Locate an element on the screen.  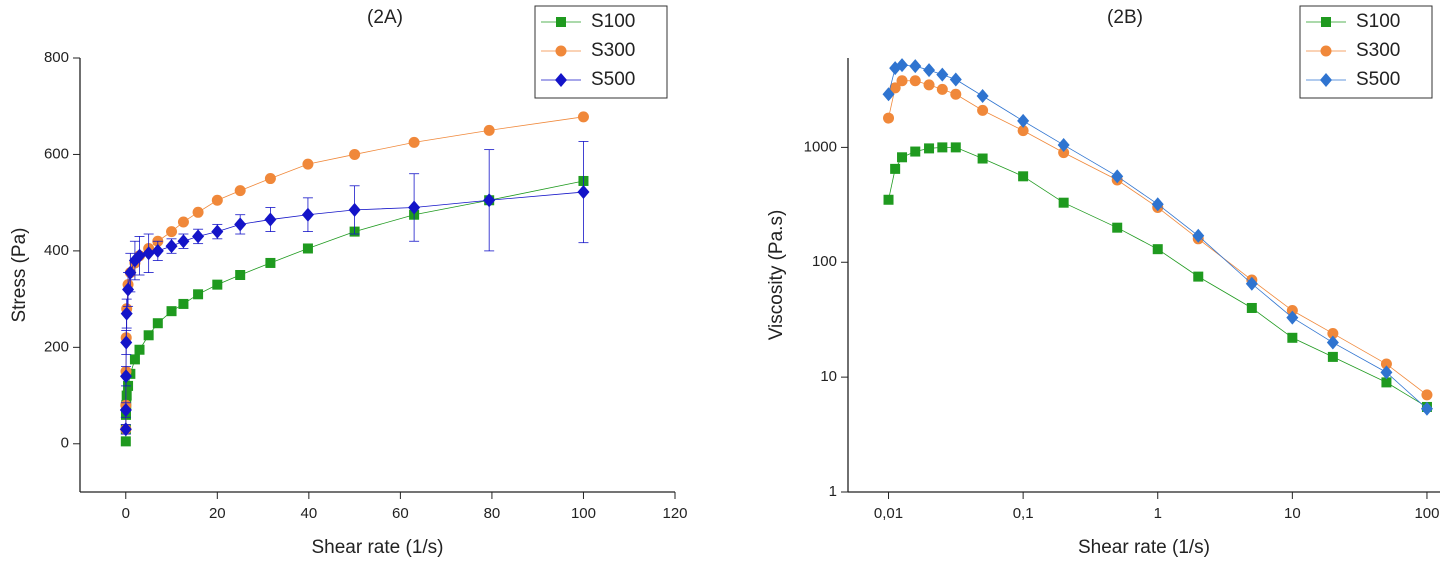
legend-label: S100 is located at coordinates (613, 21).